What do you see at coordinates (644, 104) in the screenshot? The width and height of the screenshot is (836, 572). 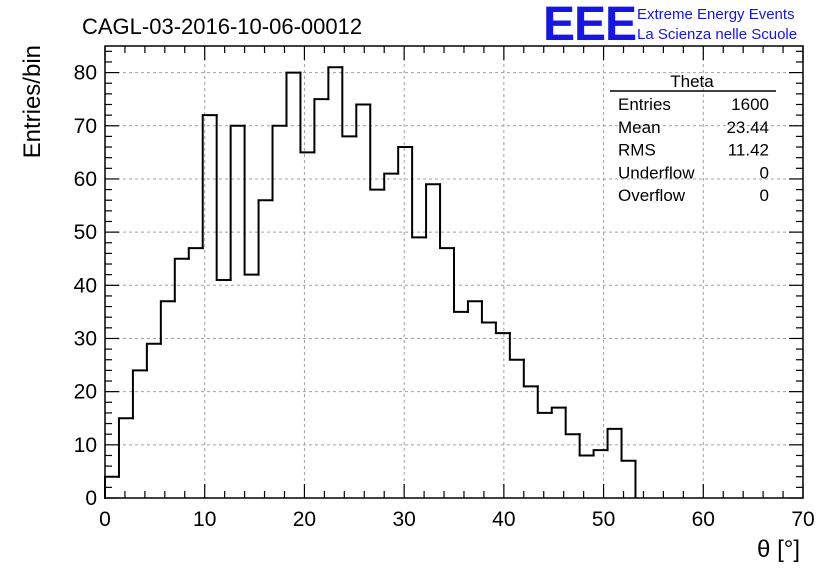 I see `stats-row-label: Entries` at bounding box center [644, 104].